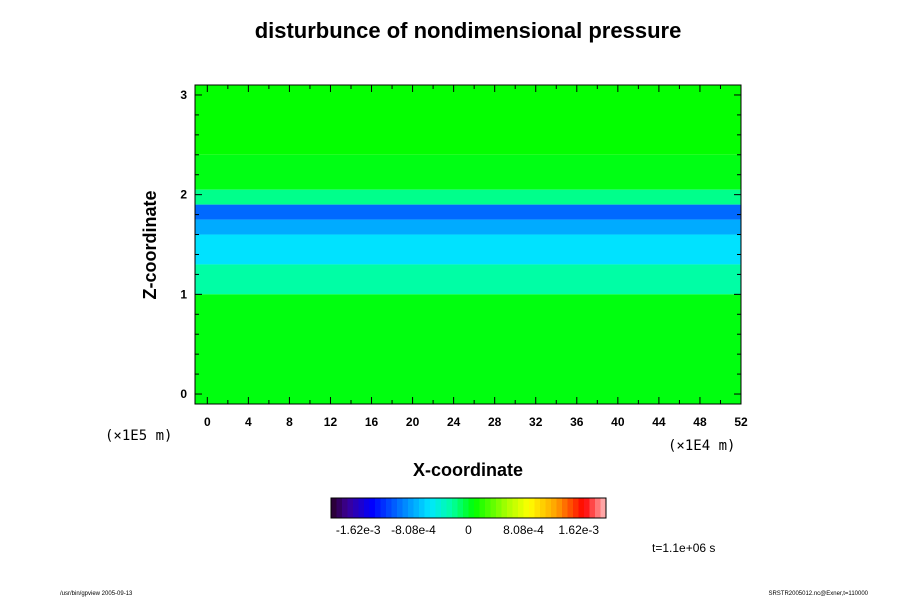  I want to click on y-tick-label: 2, so click(183, 195).